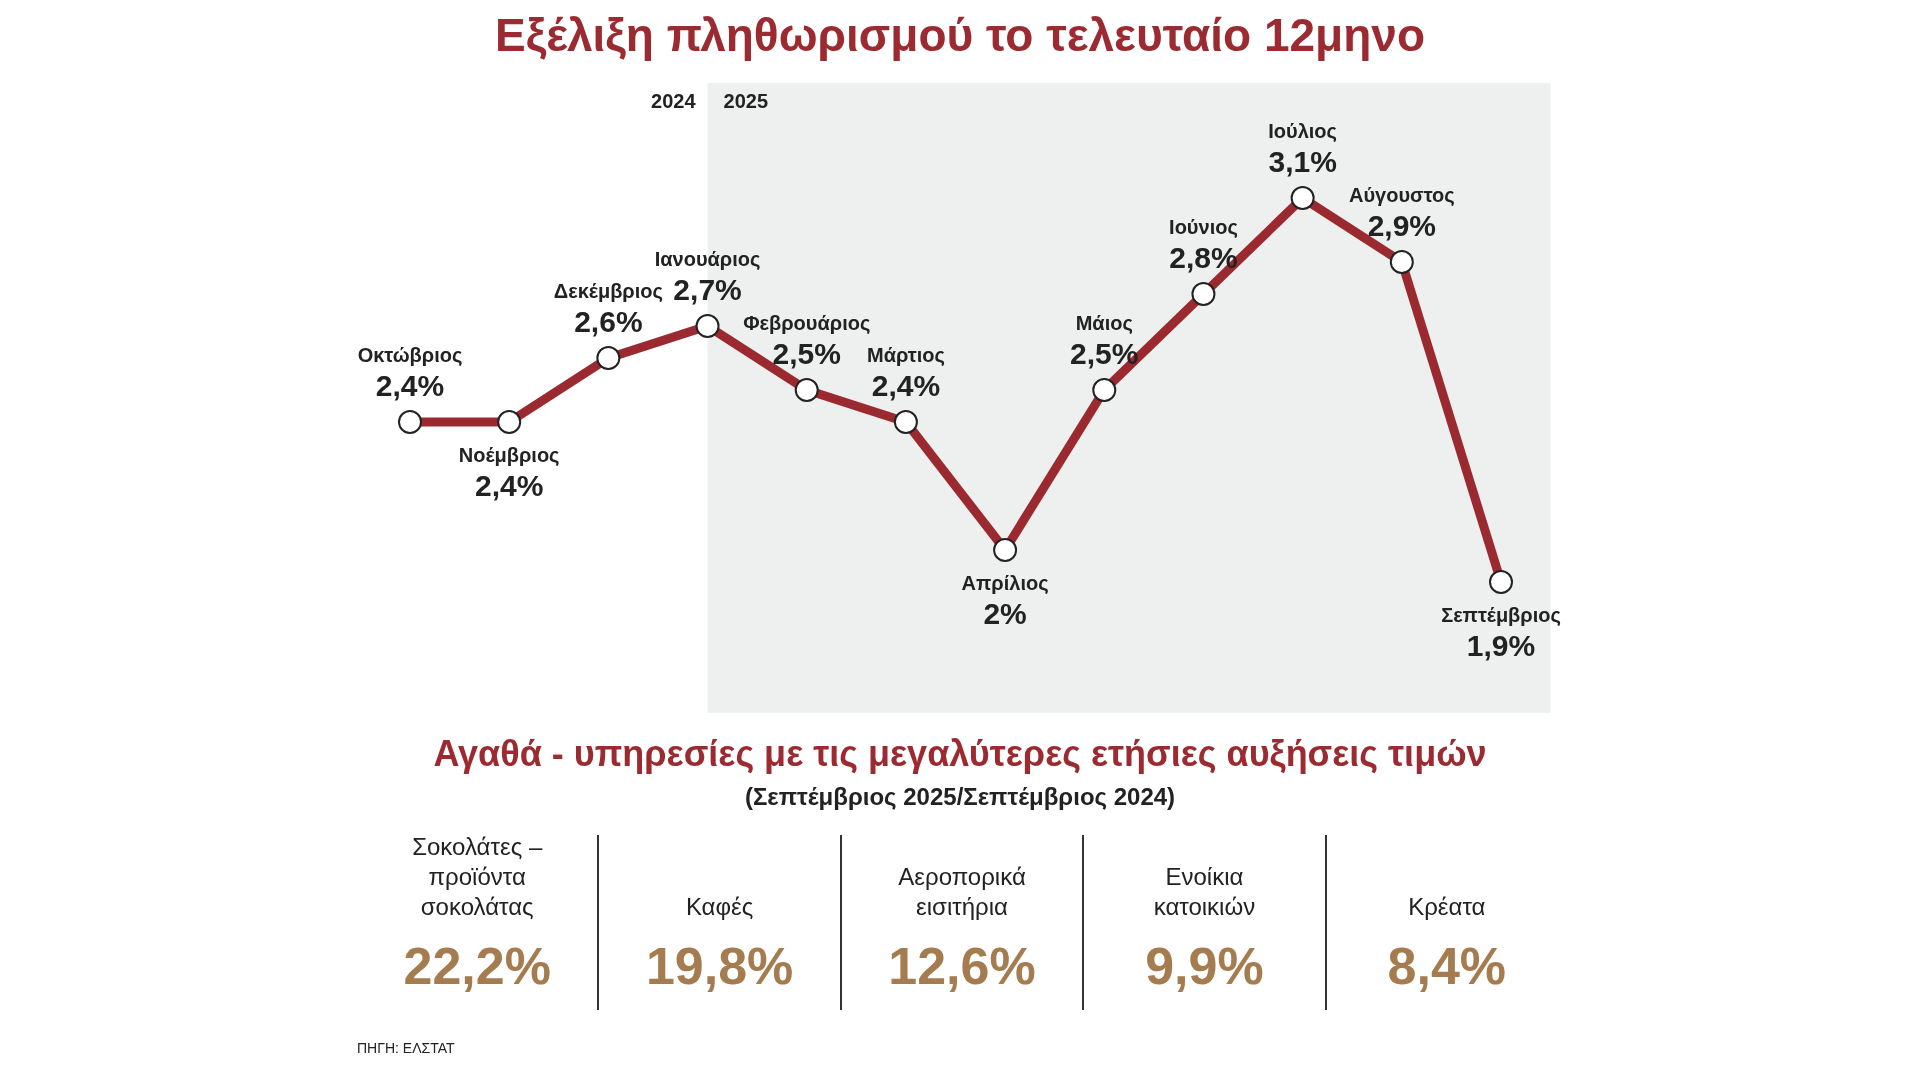  What do you see at coordinates (410, 354) in the screenshot?
I see `category-label: Οκτώβριος` at bounding box center [410, 354].